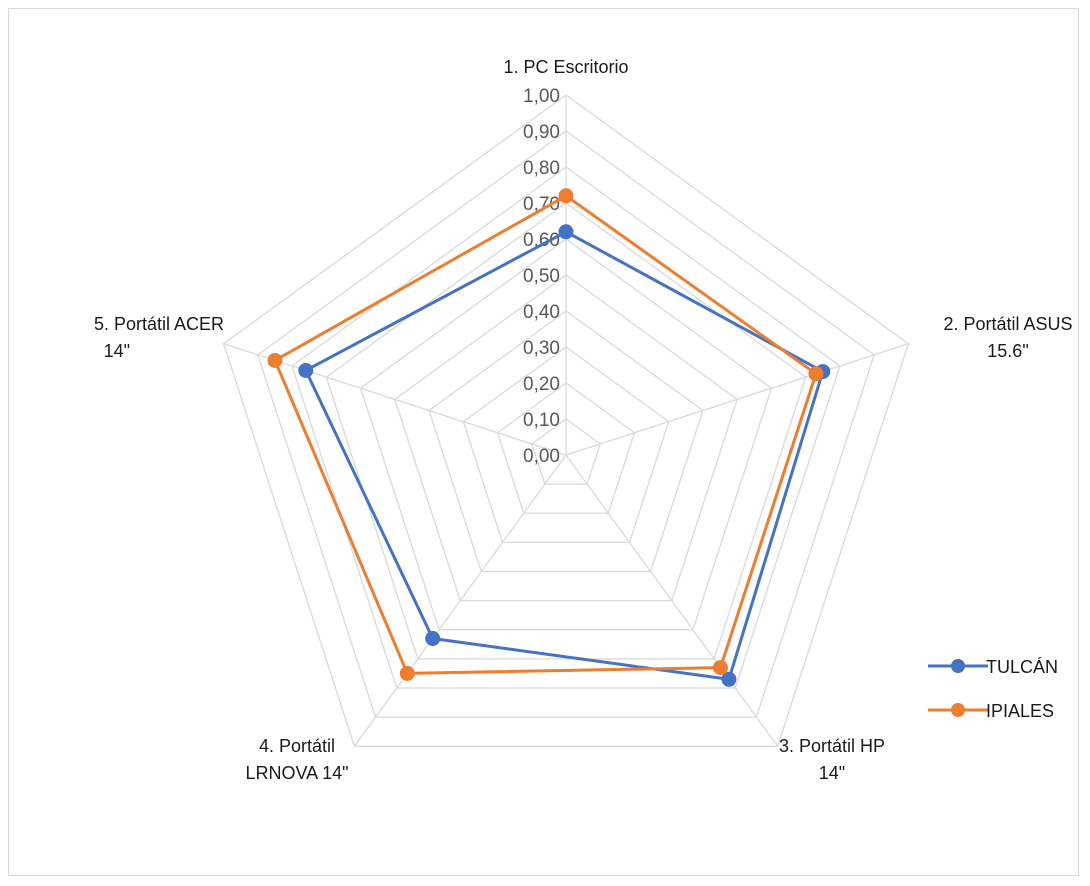 This screenshot has height=886, width=1090. What do you see at coordinates (541, 456) in the screenshot?
I see `radial-tick-label: 0,00` at bounding box center [541, 456].